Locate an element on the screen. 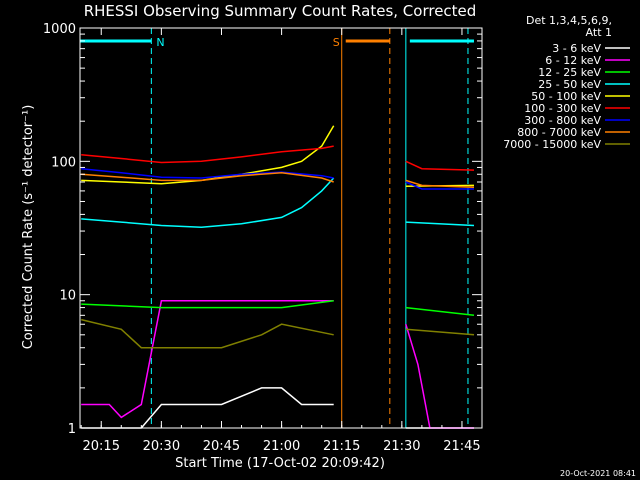 The height and width of the screenshot is (480, 640). x-tick-label: 20:30 is located at coordinates (161, 446).